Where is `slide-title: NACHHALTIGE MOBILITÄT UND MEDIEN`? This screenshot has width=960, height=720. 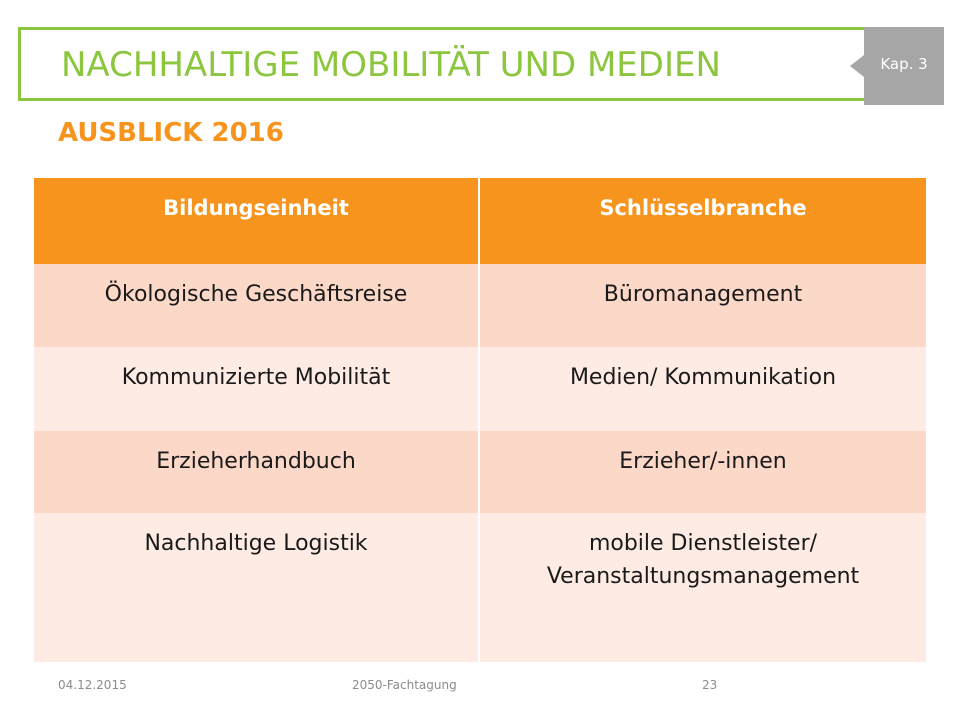 slide-title: NACHHALTIGE MOBILITÄT UND MEDIEN is located at coordinates (391, 65).